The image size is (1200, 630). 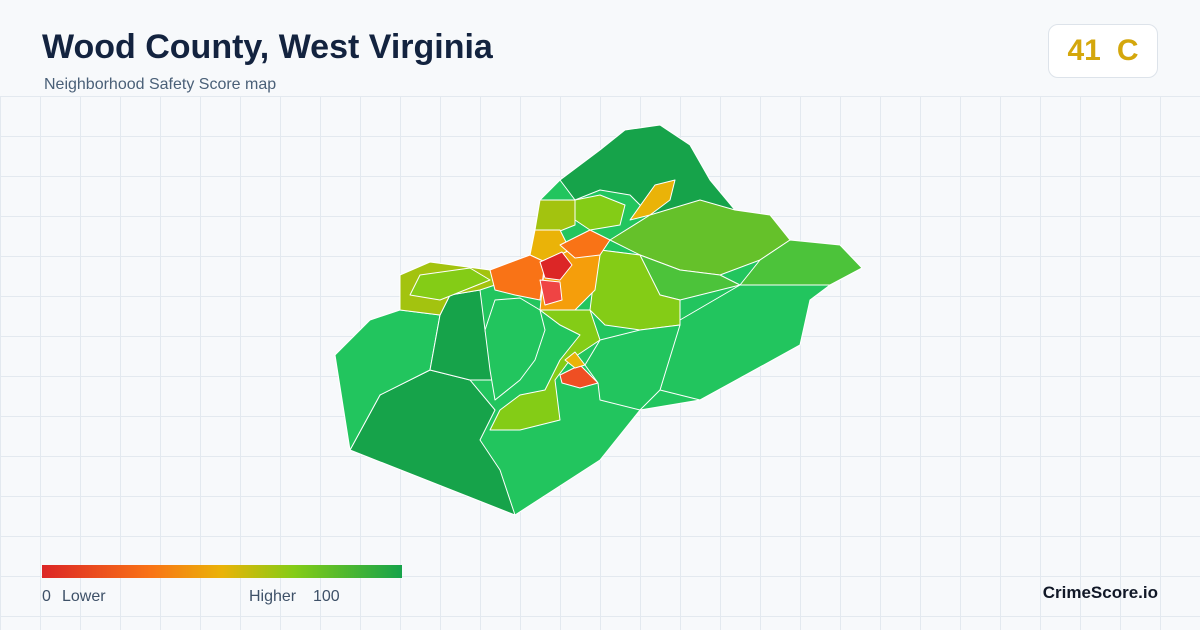 What do you see at coordinates (1084, 50) in the screenshot?
I see `score-value: 41` at bounding box center [1084, 50].